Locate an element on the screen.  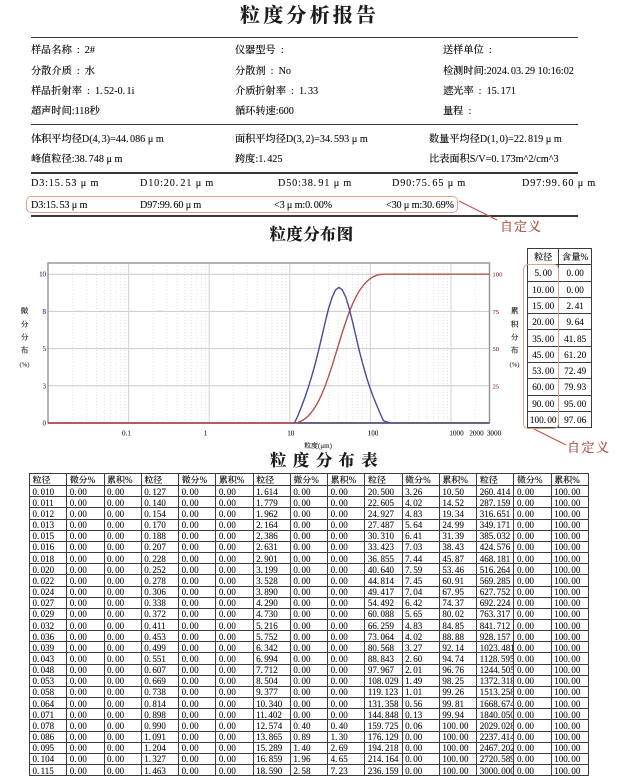
svg-text: 1 is located at coordinates (206, 434).